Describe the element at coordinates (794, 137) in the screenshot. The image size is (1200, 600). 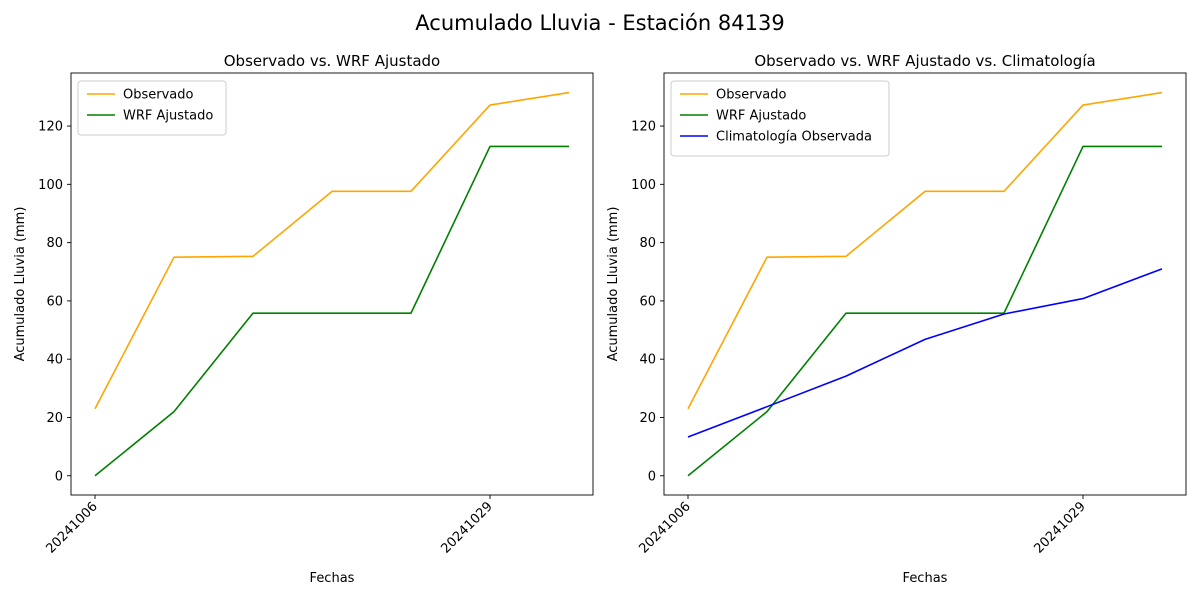
I see `ax1-legend-label: Climatología Observada` at that location.